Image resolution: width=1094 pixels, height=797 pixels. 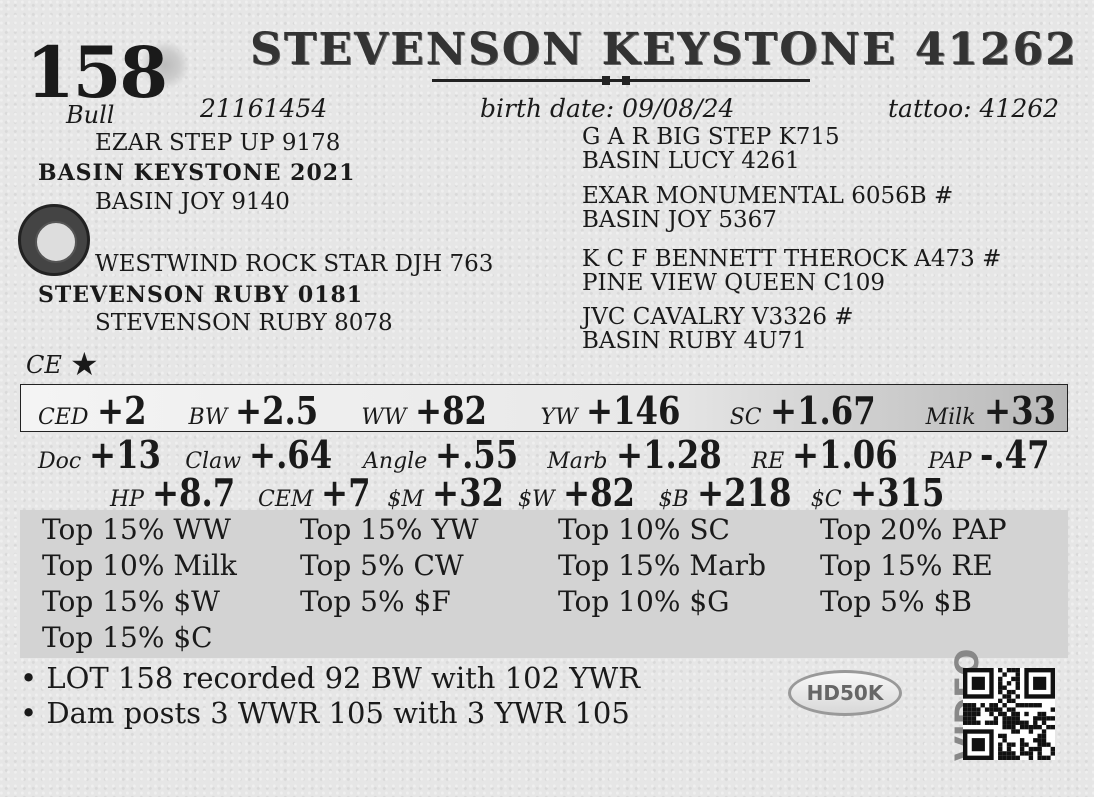 I want to click on tattoo: tattoo: 41262, so click(x=974, y=108).